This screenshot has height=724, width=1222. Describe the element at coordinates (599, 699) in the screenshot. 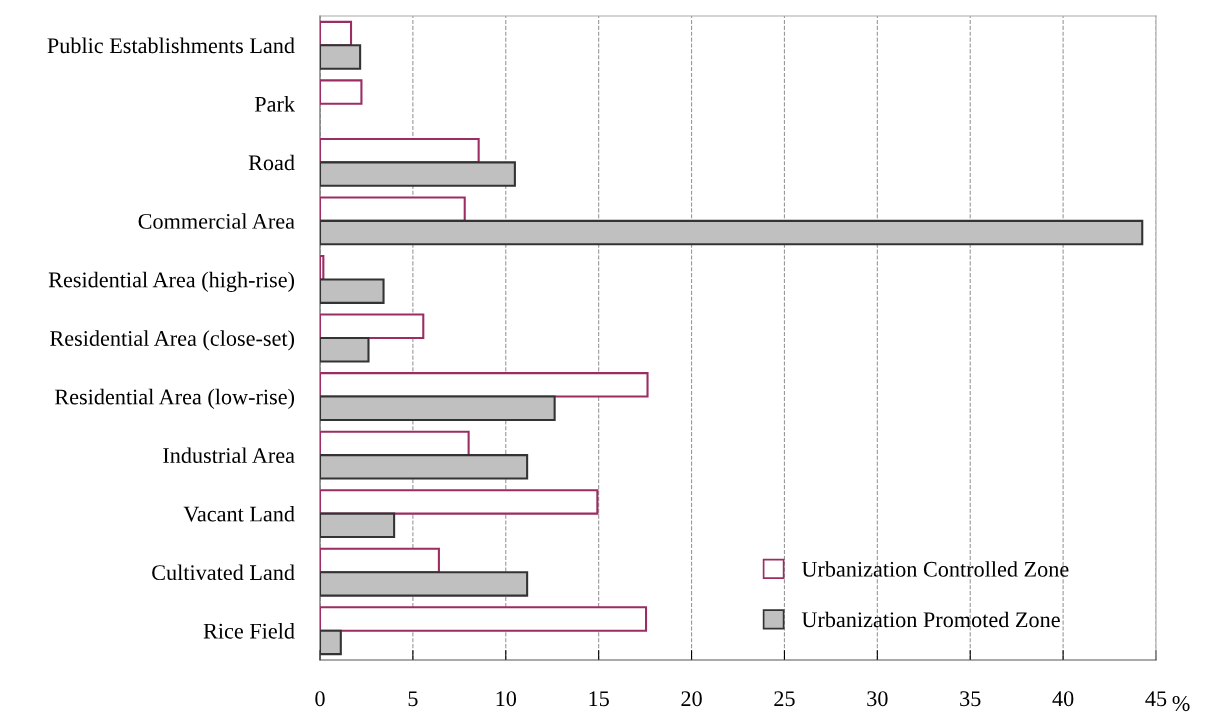

I see `x-tick-label: 15` at that location.